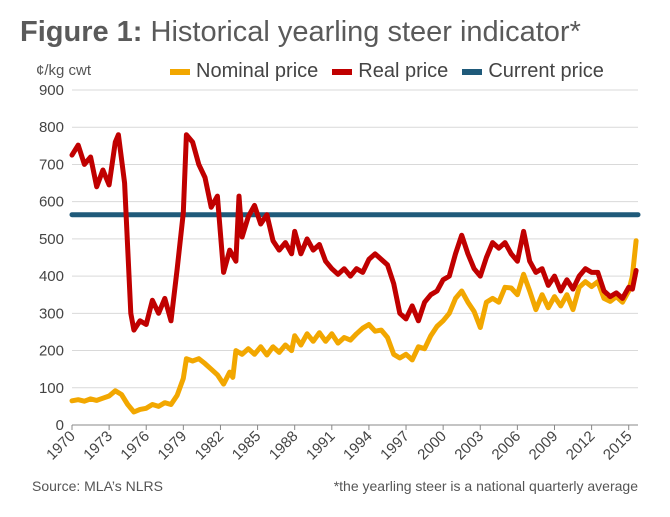 The height and width of the screenshot is (517, 670). Describe the element at coordinates (135, 446) in the screenshot. I see `x-tick-label-1976: 1976` at that location.